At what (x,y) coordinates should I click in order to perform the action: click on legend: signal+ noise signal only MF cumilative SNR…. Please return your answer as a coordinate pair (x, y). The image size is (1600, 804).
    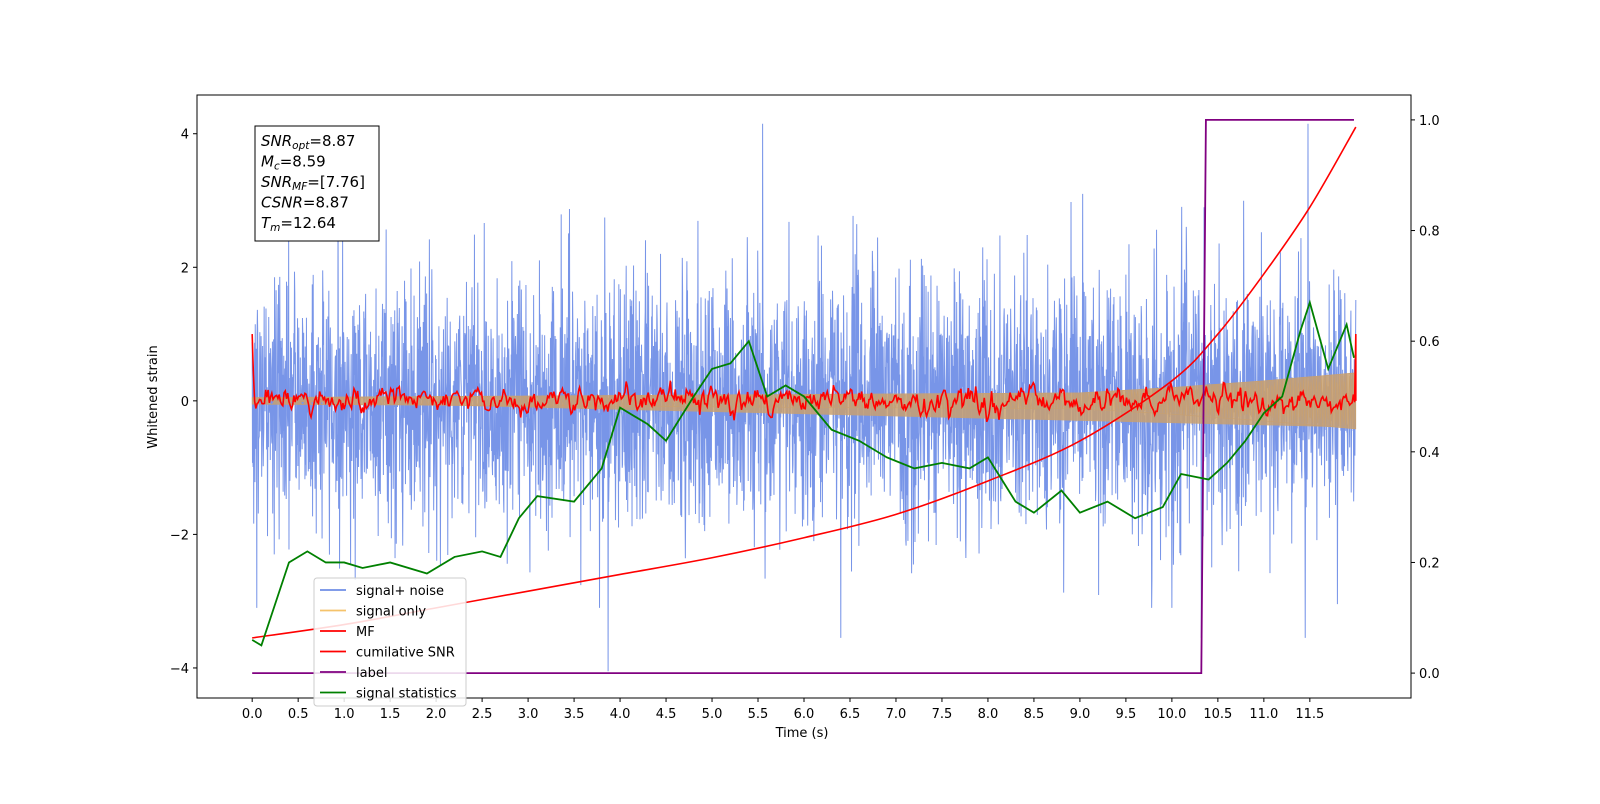
    Looking at the image, I should click on (390, 642).